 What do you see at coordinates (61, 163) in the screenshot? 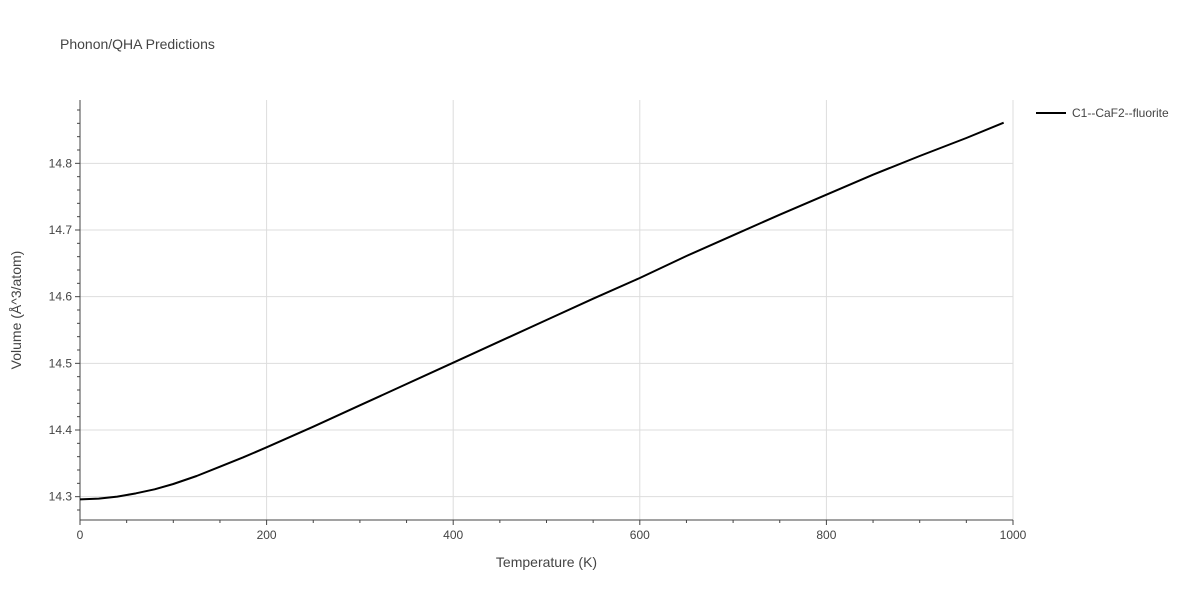
I see `y-tick-label: 14.8` at bounding box center [61, 163].